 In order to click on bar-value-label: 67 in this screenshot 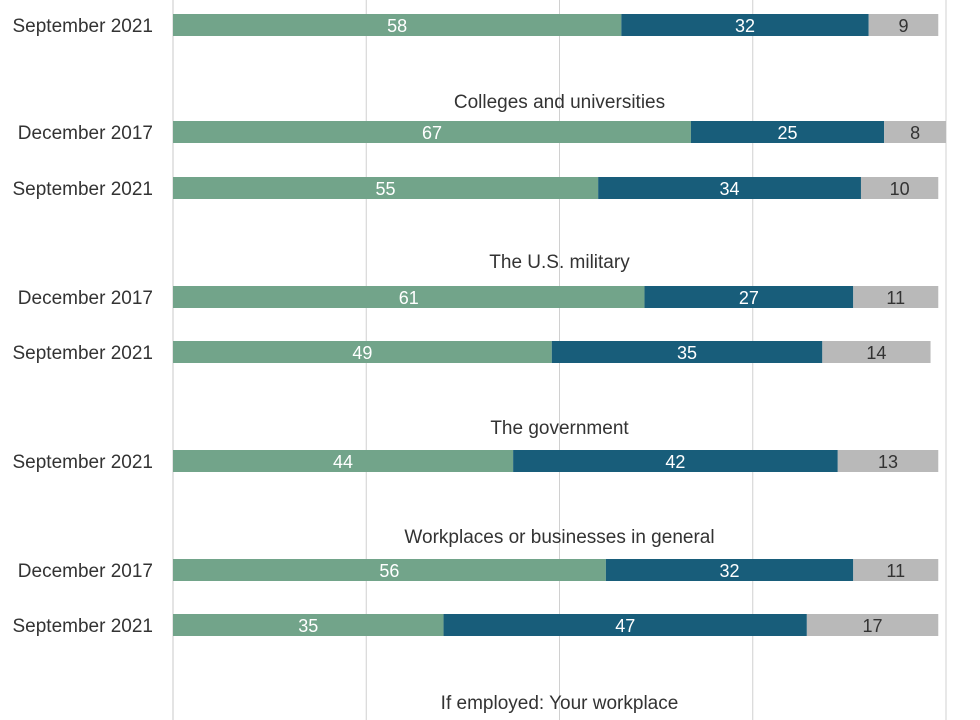, I will do `click(432, 133)`.